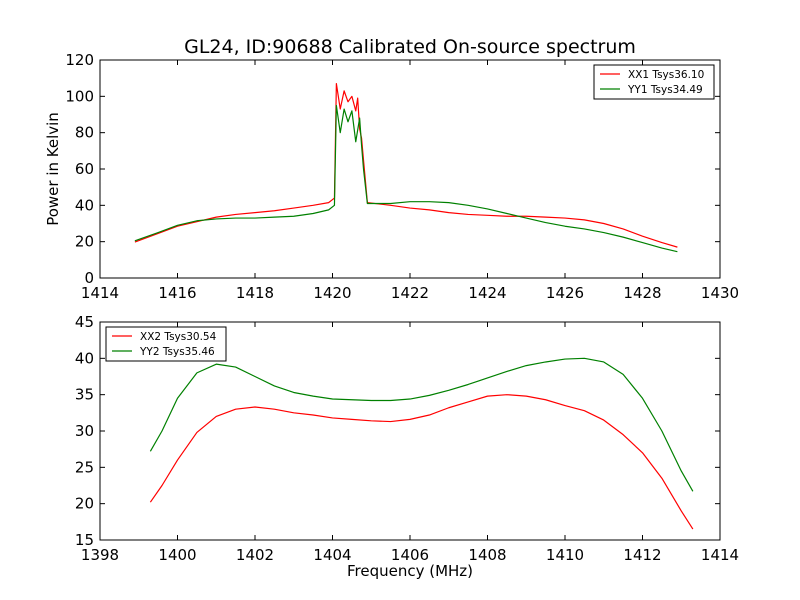 The width and height of the screenshot is (800, 600). I want to click on y-tick-label: 15, so click(84, 540).